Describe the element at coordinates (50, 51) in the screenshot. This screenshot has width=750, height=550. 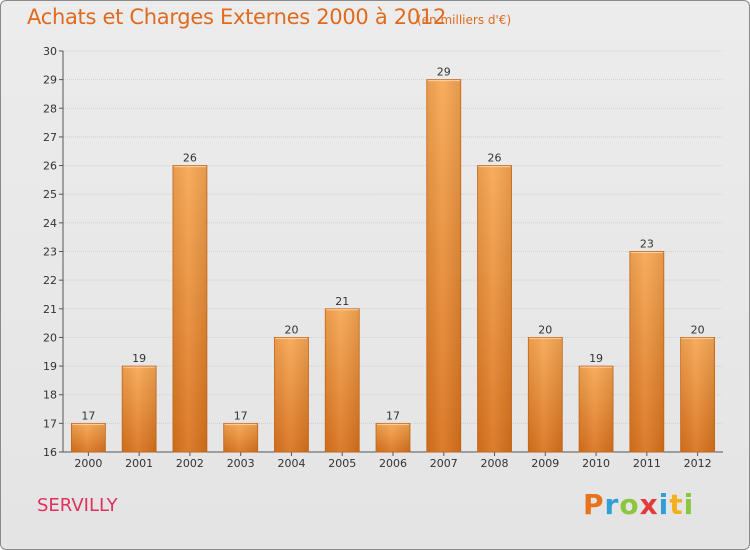
I see `y-tick-label: 30` at that location.